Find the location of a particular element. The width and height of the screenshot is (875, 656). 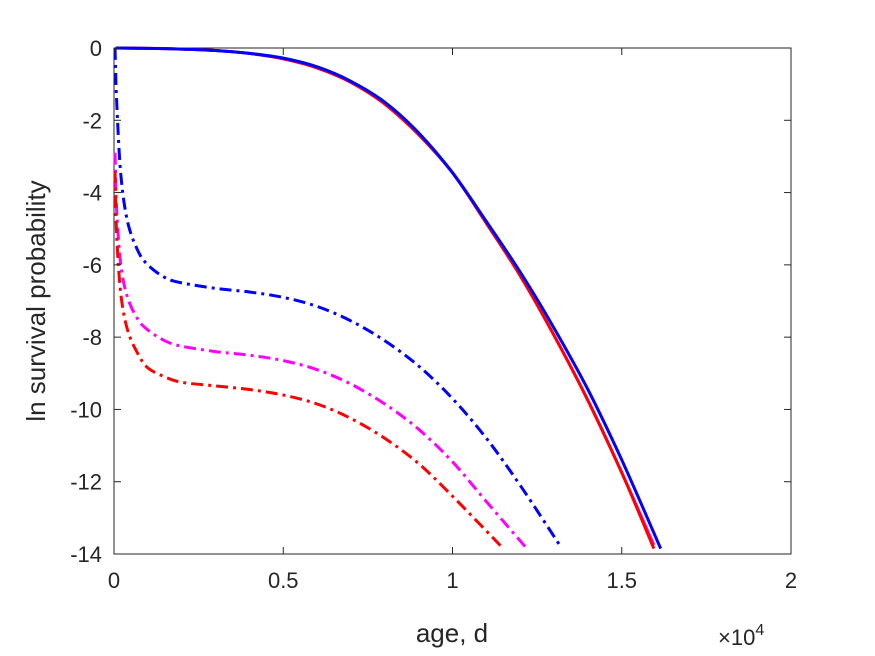

y-tick-label: -12 is located at coordinates (86, 482).